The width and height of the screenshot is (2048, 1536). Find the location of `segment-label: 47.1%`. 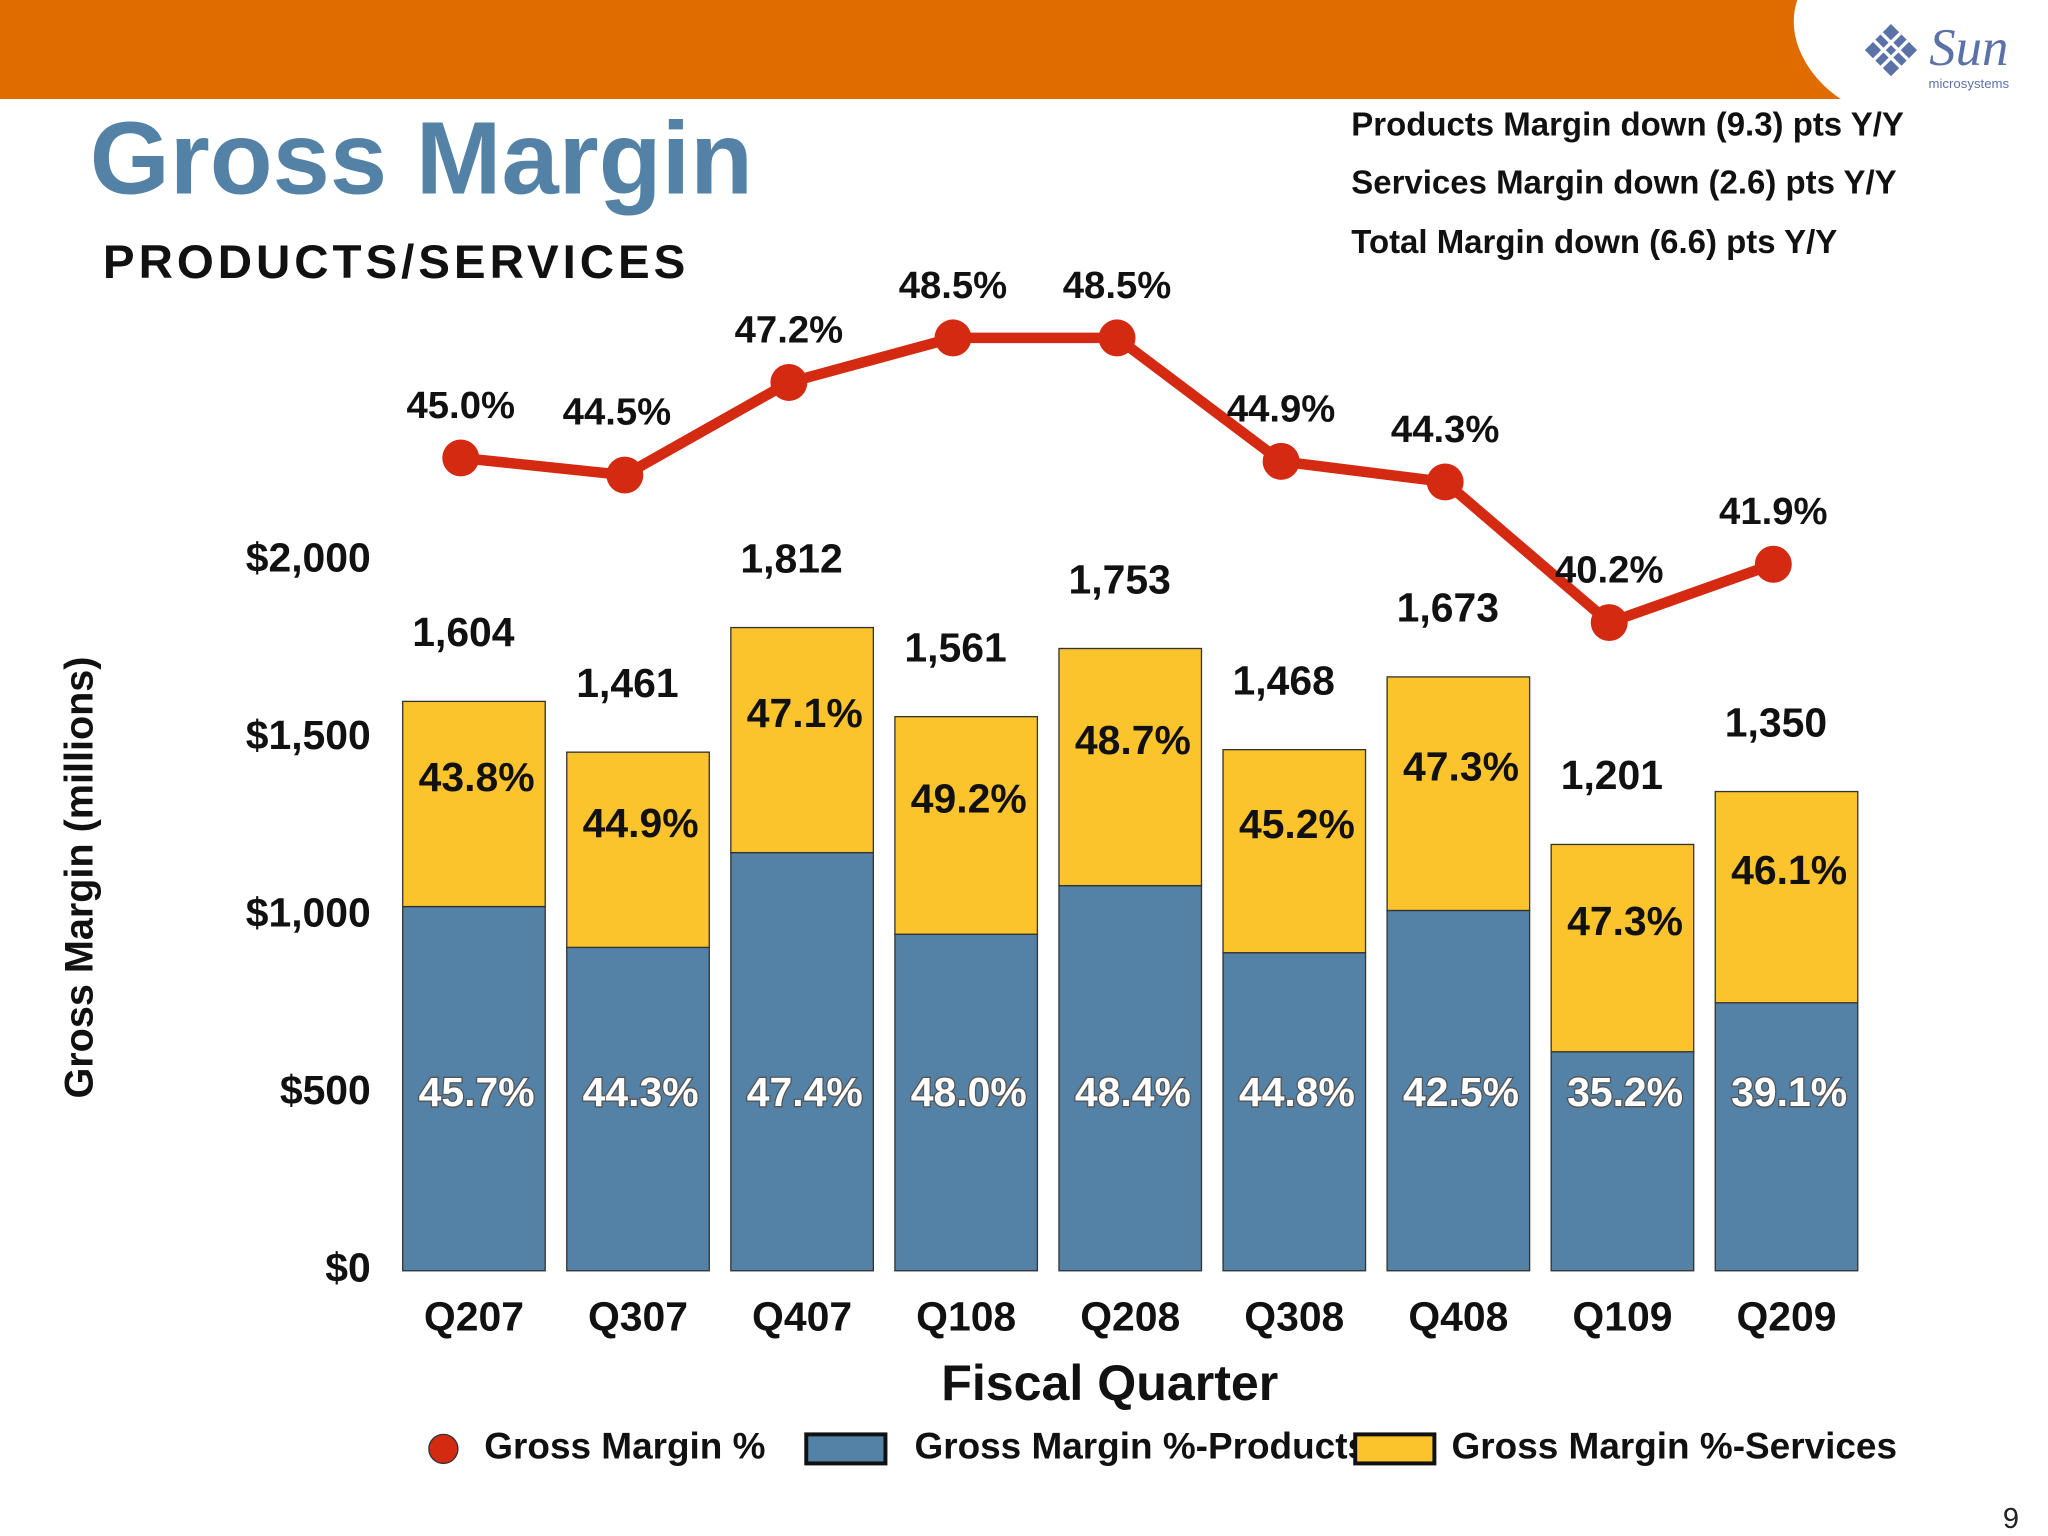

segment-label: 47.1% is located at coordinates (805, 713).